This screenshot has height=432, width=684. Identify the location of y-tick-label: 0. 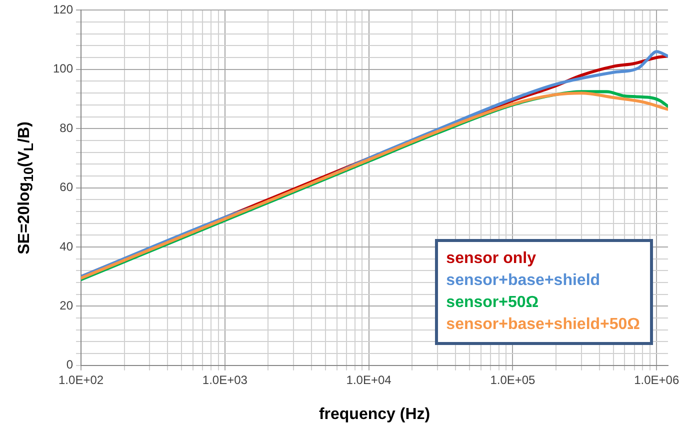
(70, 365).